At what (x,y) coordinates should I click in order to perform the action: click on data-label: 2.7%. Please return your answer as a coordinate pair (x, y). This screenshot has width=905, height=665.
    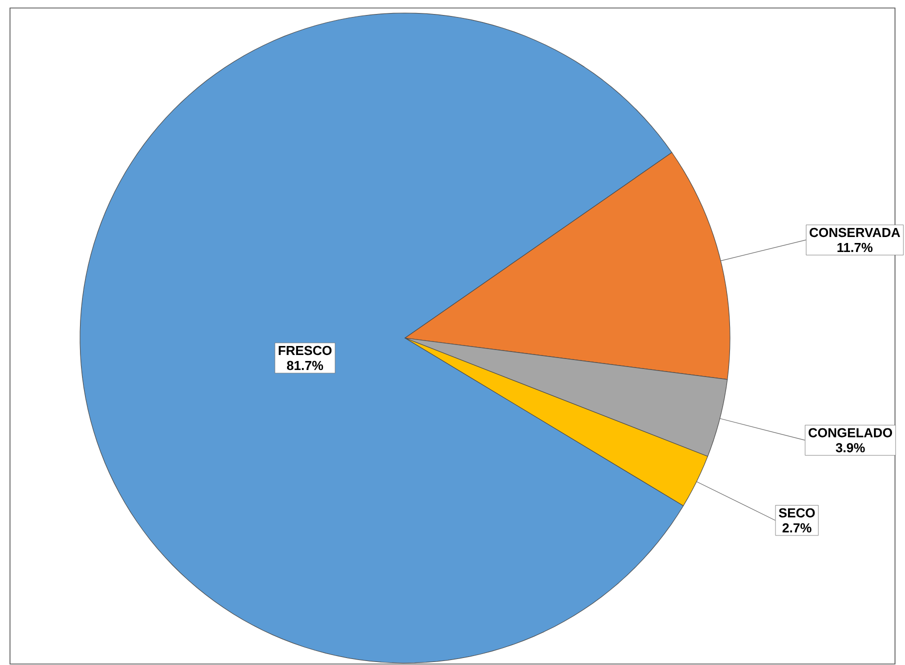
    Looking at the image, I should click on (797, 527).